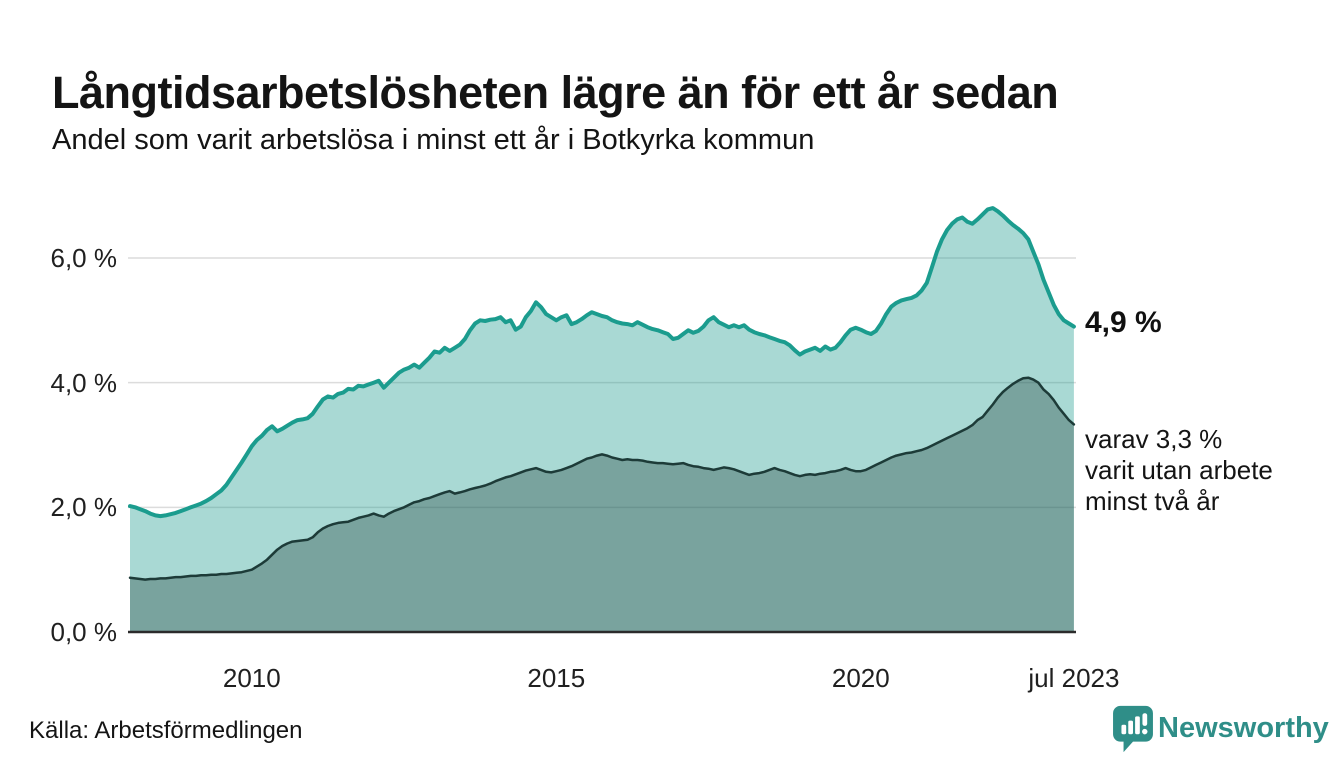 This screenshot has width=1340, height=780. Describe the element at coordinates (84, 632) in the screenshot. I see `y-axis-tick-0: 0,0 %` at that location.